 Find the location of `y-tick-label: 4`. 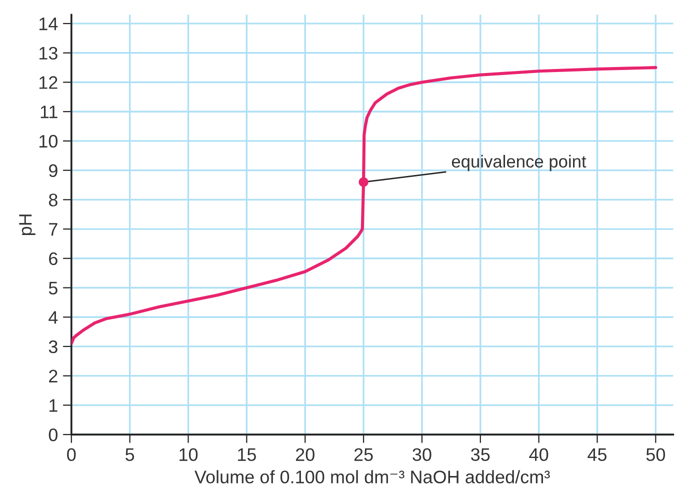

y-tick-label: 4 is located at coordinates (53, 317).